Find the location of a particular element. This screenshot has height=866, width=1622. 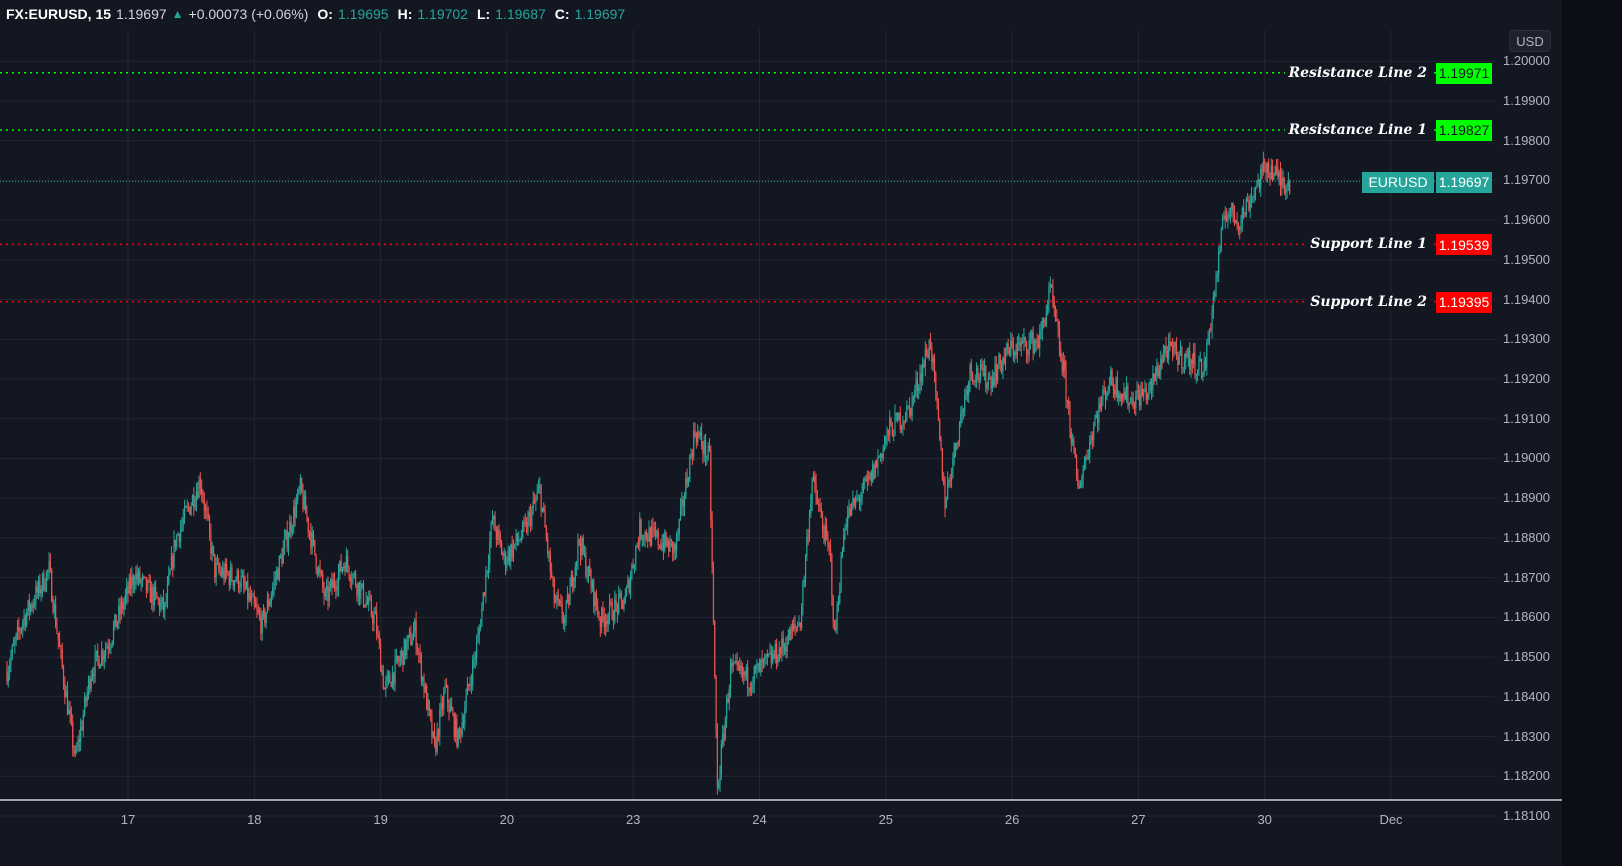

support-line-label: Support Line 1 is located at coordinates (1368, 244).